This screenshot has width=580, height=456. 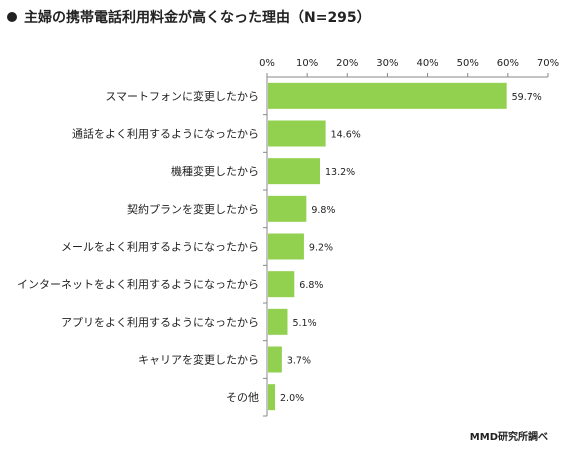 What do you see at coordinates (427, 63) in the screenshot?
I see `x-tick-label: 40%` at bounding box center [427, 63].